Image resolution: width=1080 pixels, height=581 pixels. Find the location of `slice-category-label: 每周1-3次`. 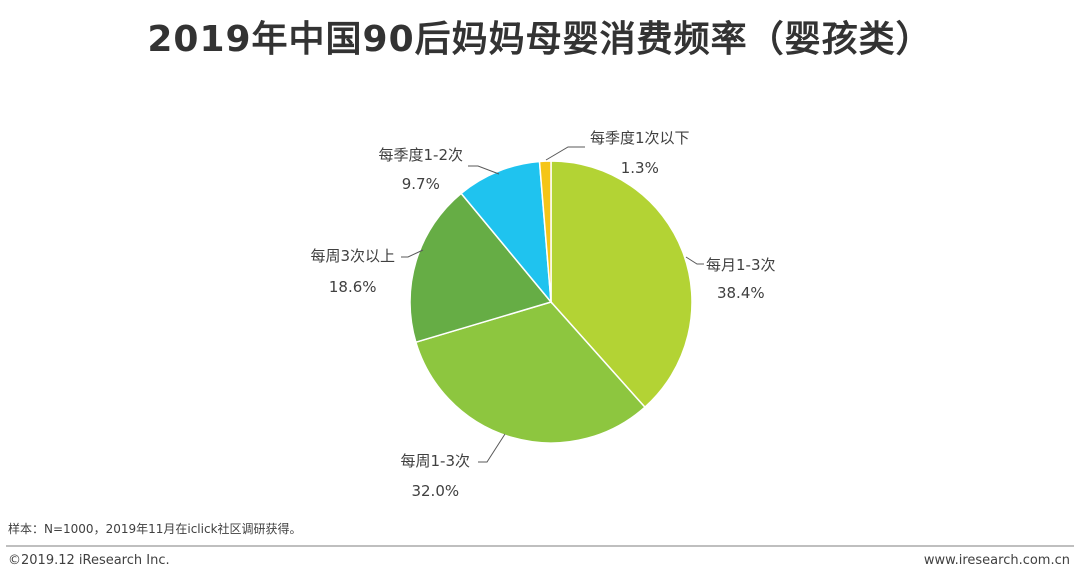

slice-category-label: 每周1-3次 is located at coordinates (436, 461).